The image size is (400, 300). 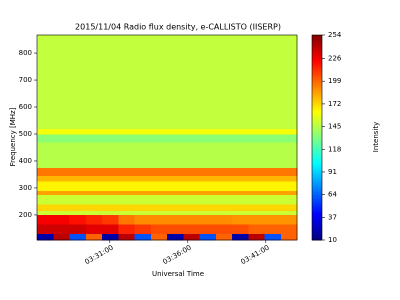 What do you see at coordinates (334, 104) in the screenshot?
I see `colorbar-tick-label: 172` at bounding box center [334, 104].